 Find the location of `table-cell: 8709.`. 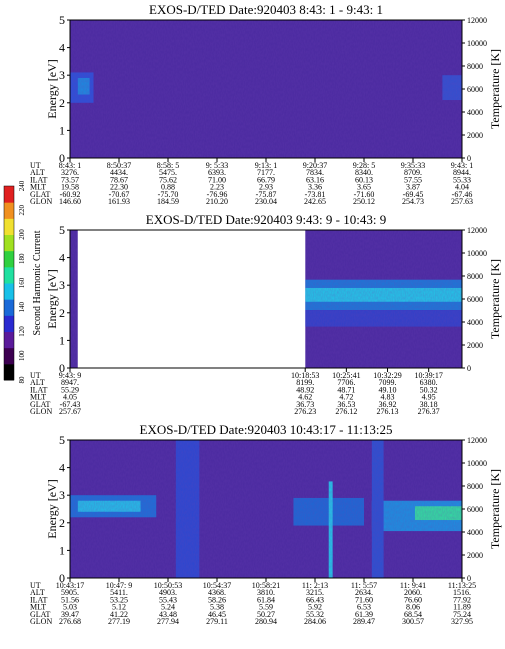

table-cell: 8709. is located at coordinates (413, 172).